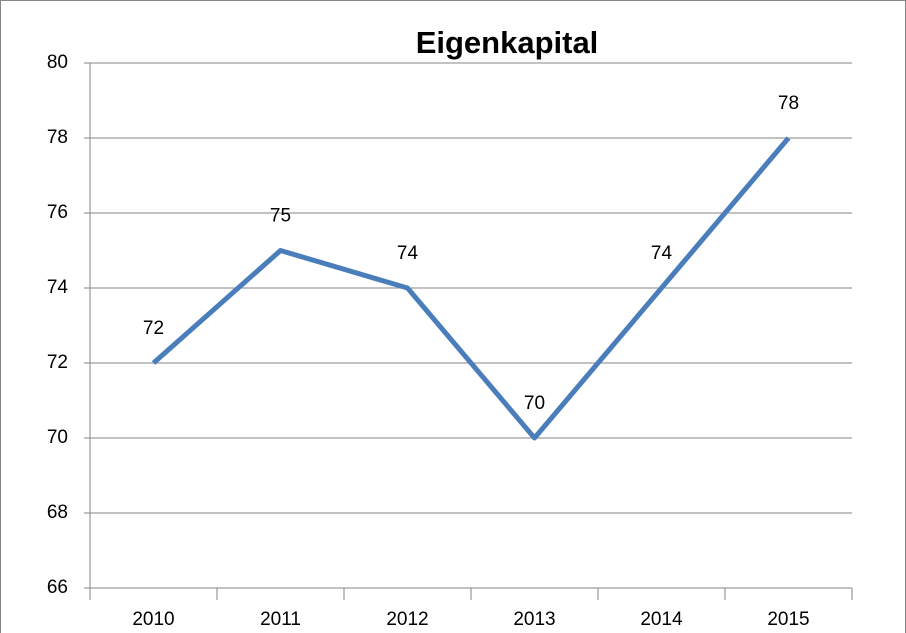 This screenshot has height=633, width=906. I want to click on x-tick-label: 2012, so click(407, 619).